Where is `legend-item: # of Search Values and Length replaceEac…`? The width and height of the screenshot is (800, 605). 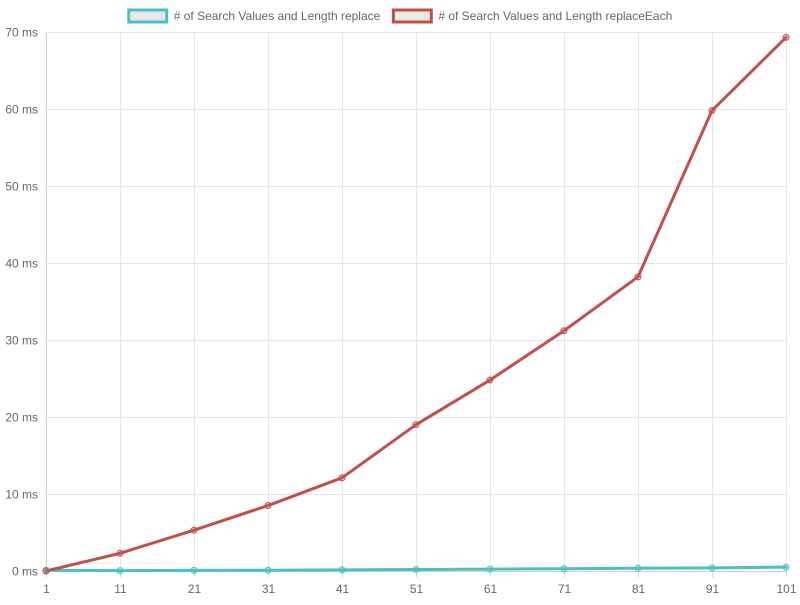 legend-item: # of Search Values and Length replaceEac… is located at coordinates (531, 16).